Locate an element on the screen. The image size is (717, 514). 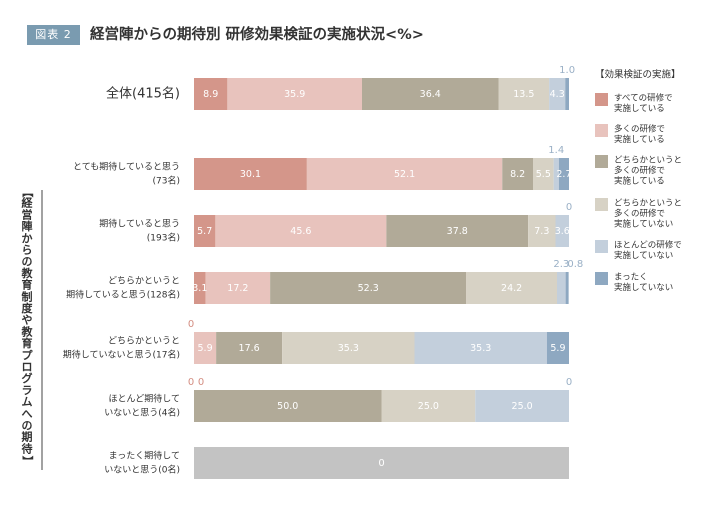
category-label: 期待していると思う(128名) is located at coordinates (123, 295).